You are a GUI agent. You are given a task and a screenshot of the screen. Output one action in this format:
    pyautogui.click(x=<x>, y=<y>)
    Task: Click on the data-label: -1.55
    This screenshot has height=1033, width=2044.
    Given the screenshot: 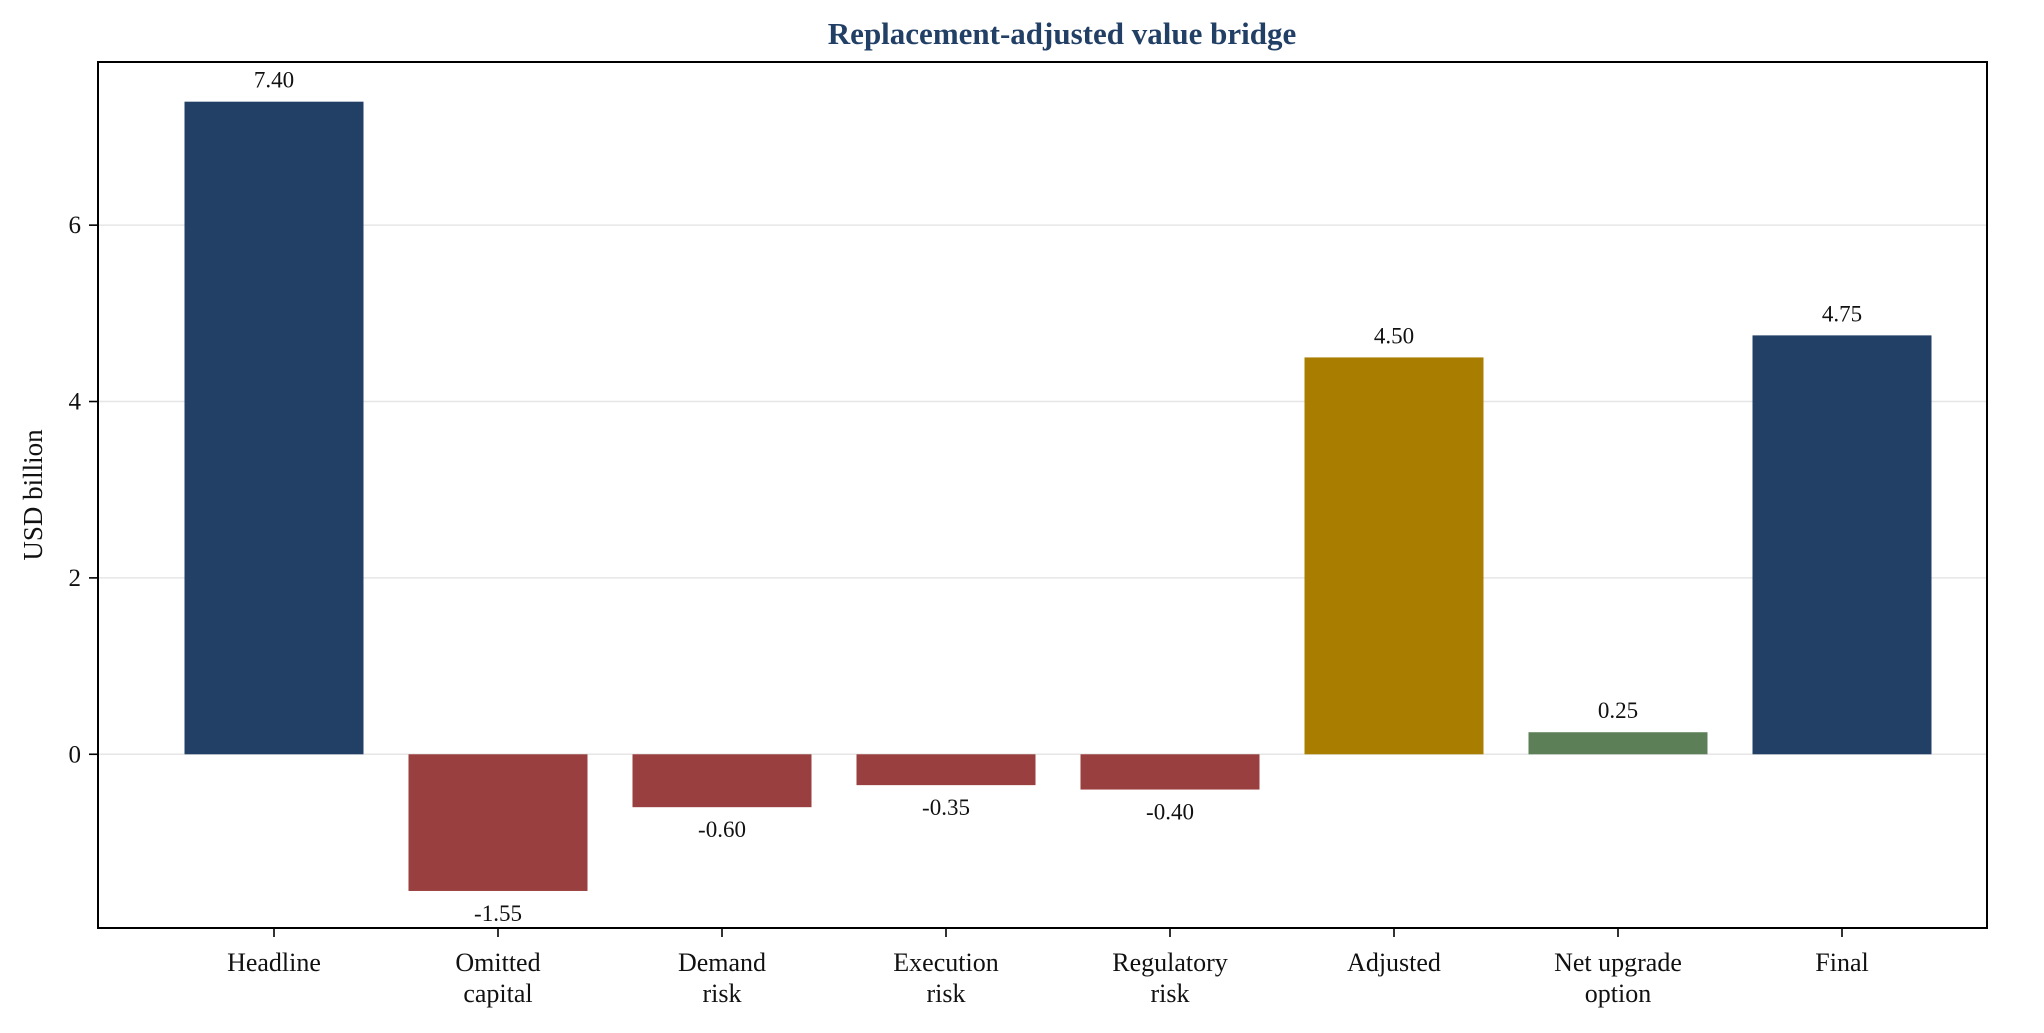 What is the action you would take?
    pyautogui.click(x=498, y=913)
    